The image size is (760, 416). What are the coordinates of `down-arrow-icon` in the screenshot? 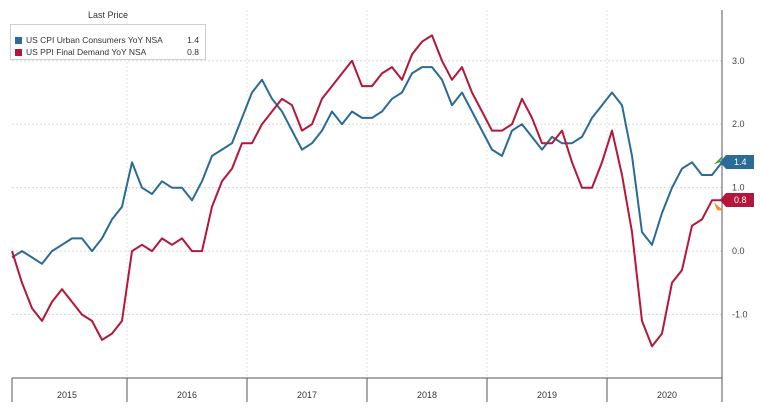 It's located at (718, 206).